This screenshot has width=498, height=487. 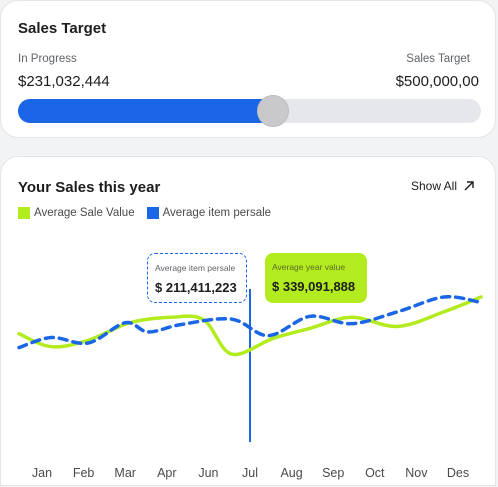 I want to click on tooltip-value: $ 339,091,888, so click(x=314, y=286).